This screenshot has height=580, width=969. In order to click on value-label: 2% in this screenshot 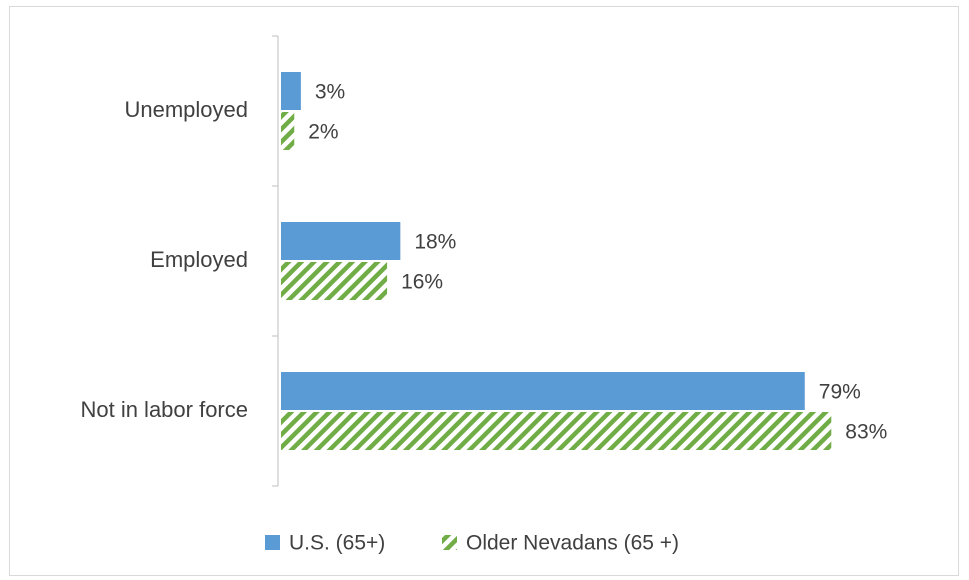, I will do `click(323, 132)`.